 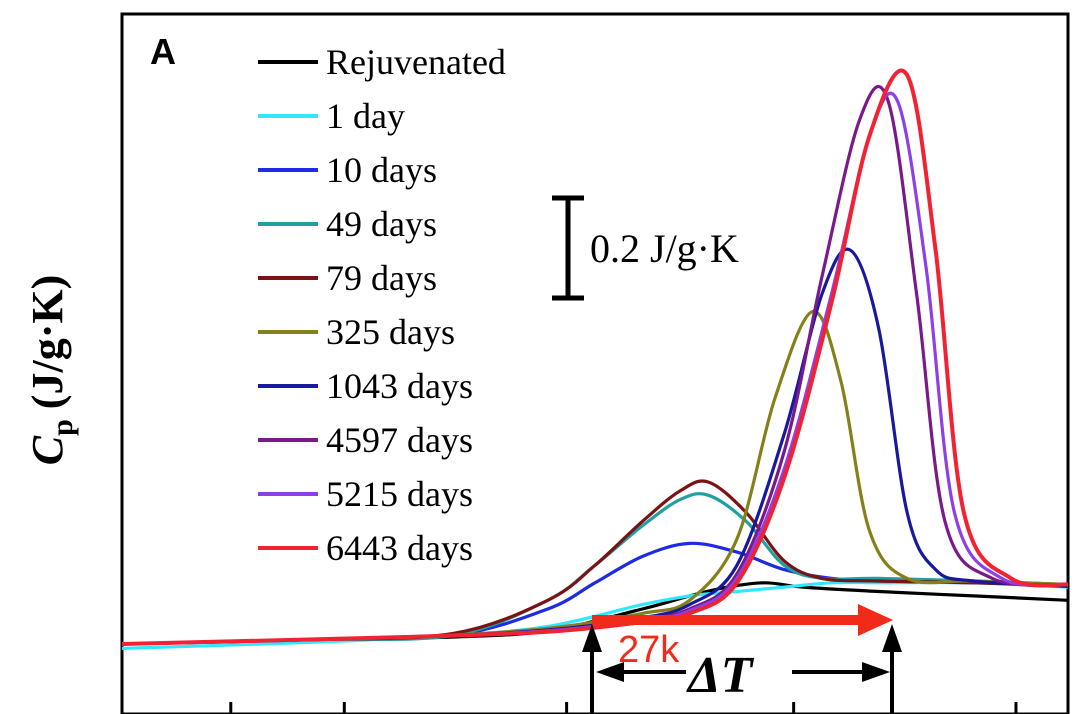 I want to click on legend-label-7: 1043 days, so click(x=399, y=386).